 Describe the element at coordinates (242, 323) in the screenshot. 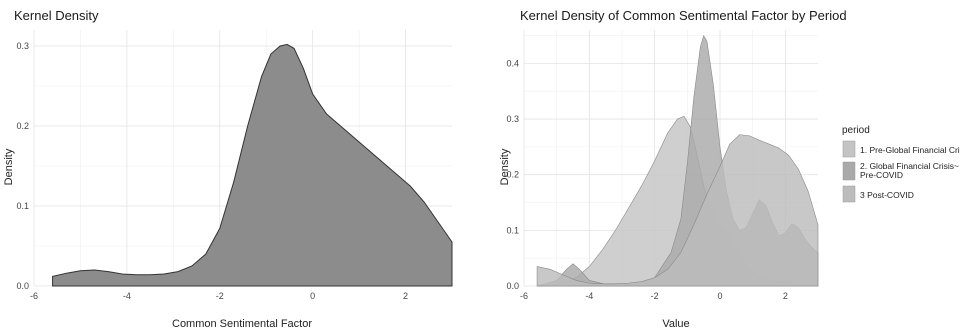

I see `x-axis-label: Common Sentimental Factor` at that location.